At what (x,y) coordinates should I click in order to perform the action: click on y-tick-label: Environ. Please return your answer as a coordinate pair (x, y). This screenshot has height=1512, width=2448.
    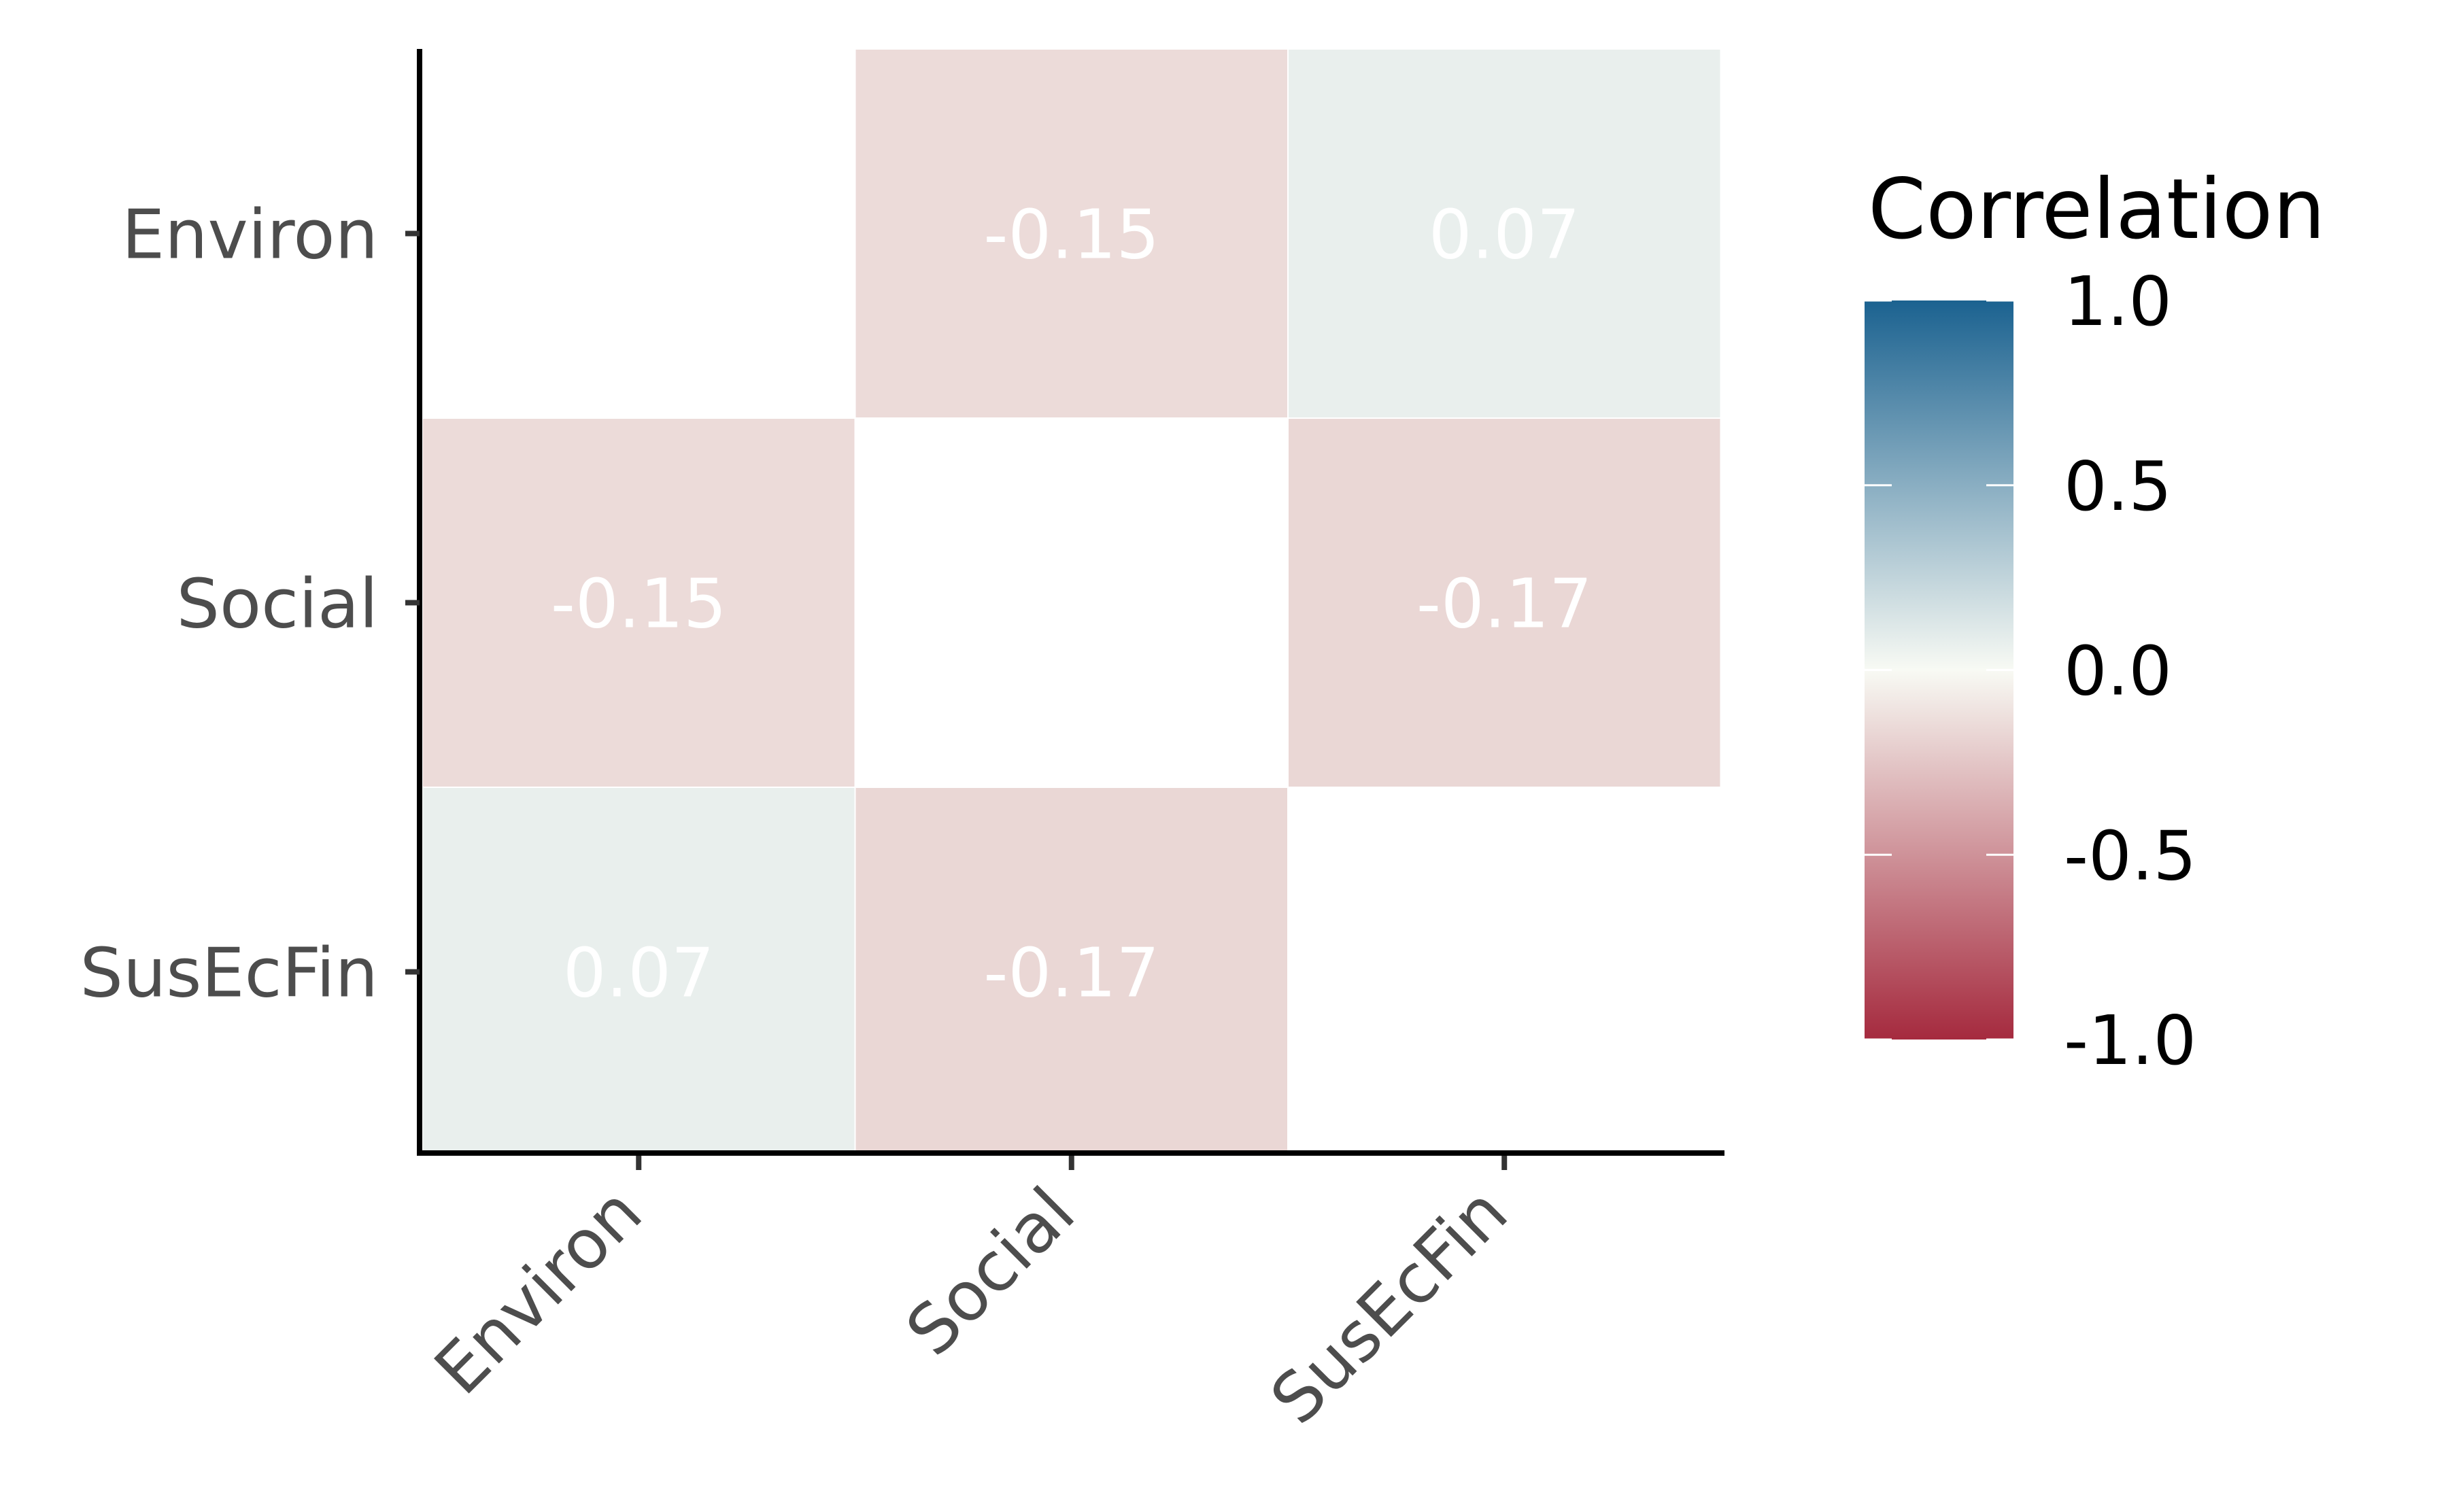
    Looking at the image, I should click on (250, 235).